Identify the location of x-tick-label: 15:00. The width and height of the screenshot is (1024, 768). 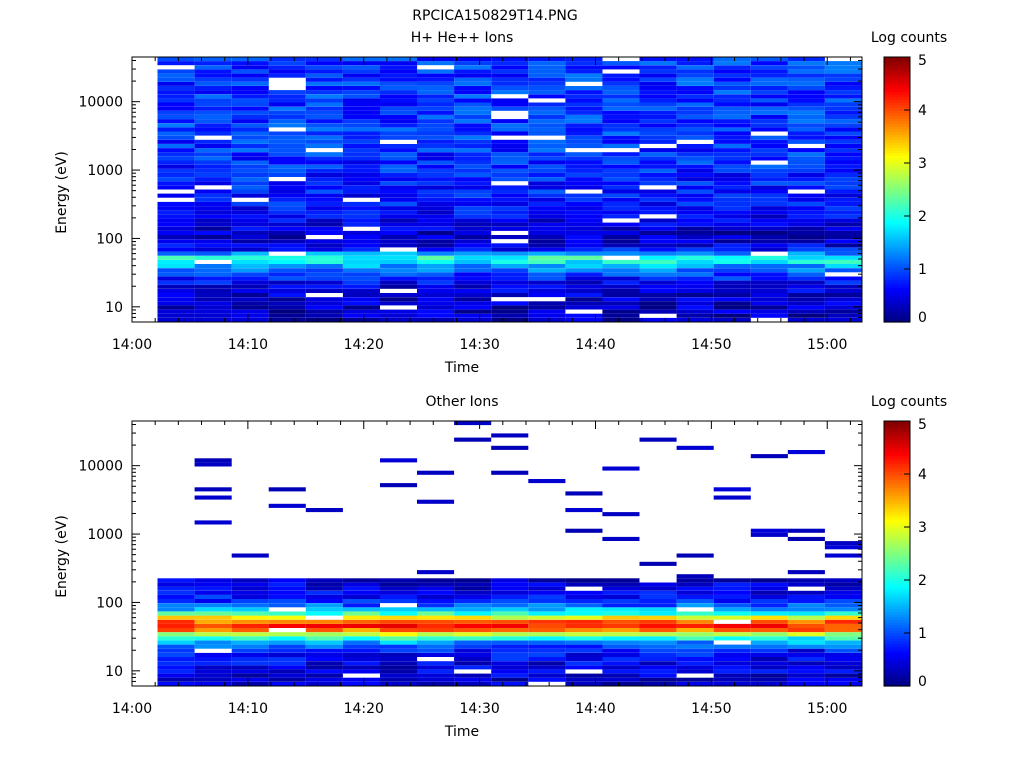
(827, 709).